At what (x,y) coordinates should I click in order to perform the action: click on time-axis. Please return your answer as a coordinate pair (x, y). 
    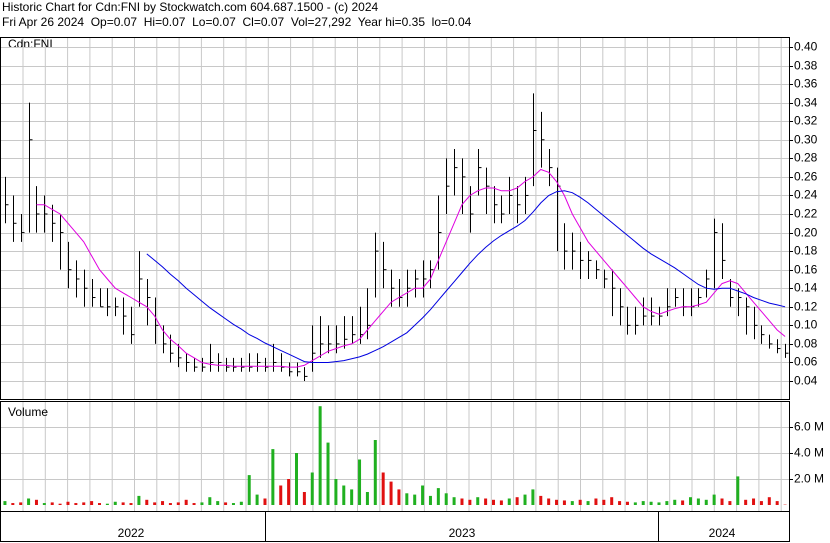
    Looking at the image, I should click on (395, 526).